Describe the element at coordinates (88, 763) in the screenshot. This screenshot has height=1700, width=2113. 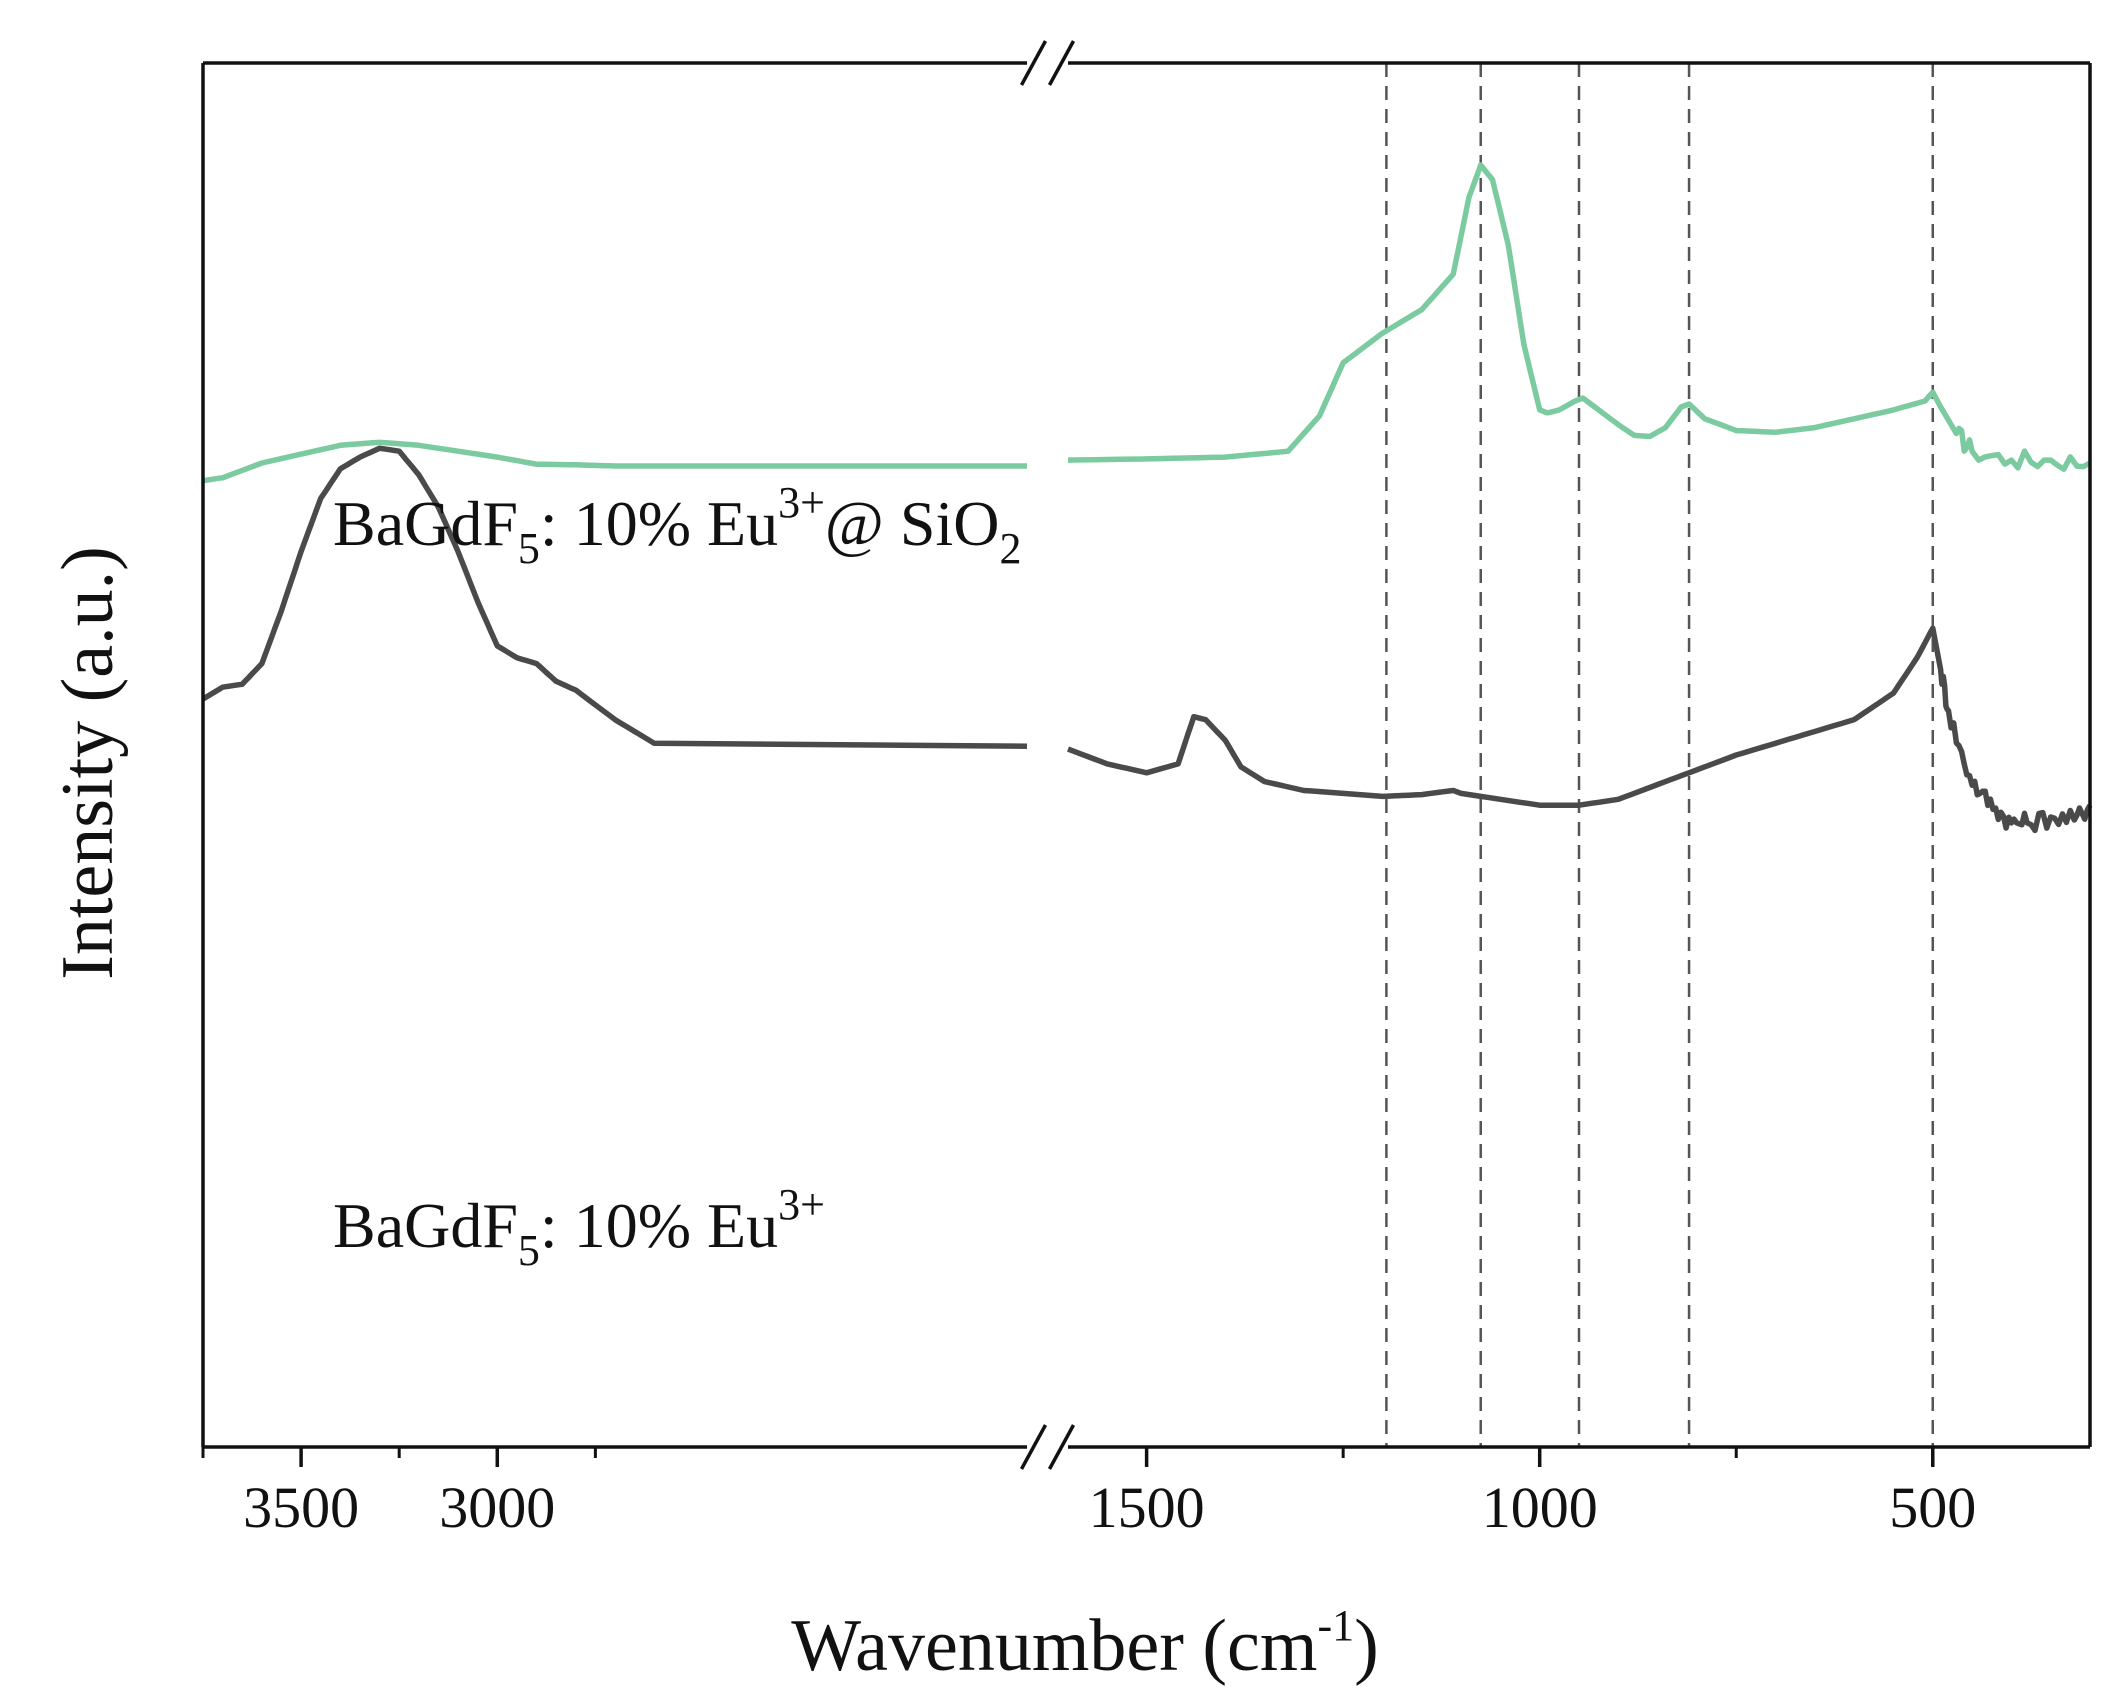
I see `y-axis-title: Intensity (a.u.)` at that location.